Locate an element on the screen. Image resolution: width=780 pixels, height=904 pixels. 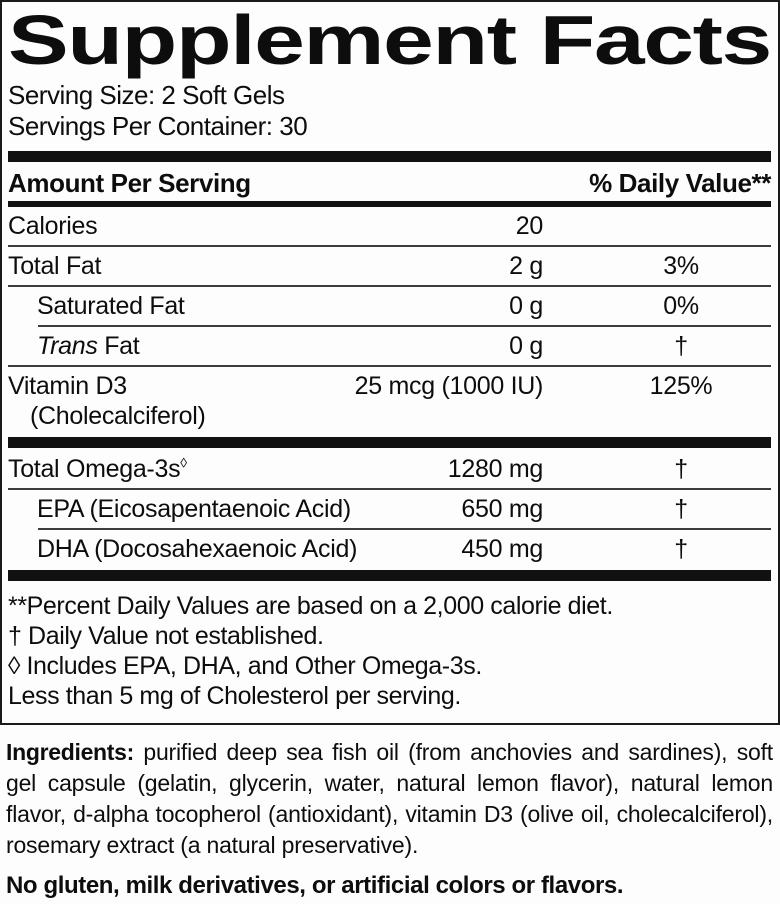
nutrient-name-text: Total Omega-3s is located at coordinates (94, 469).